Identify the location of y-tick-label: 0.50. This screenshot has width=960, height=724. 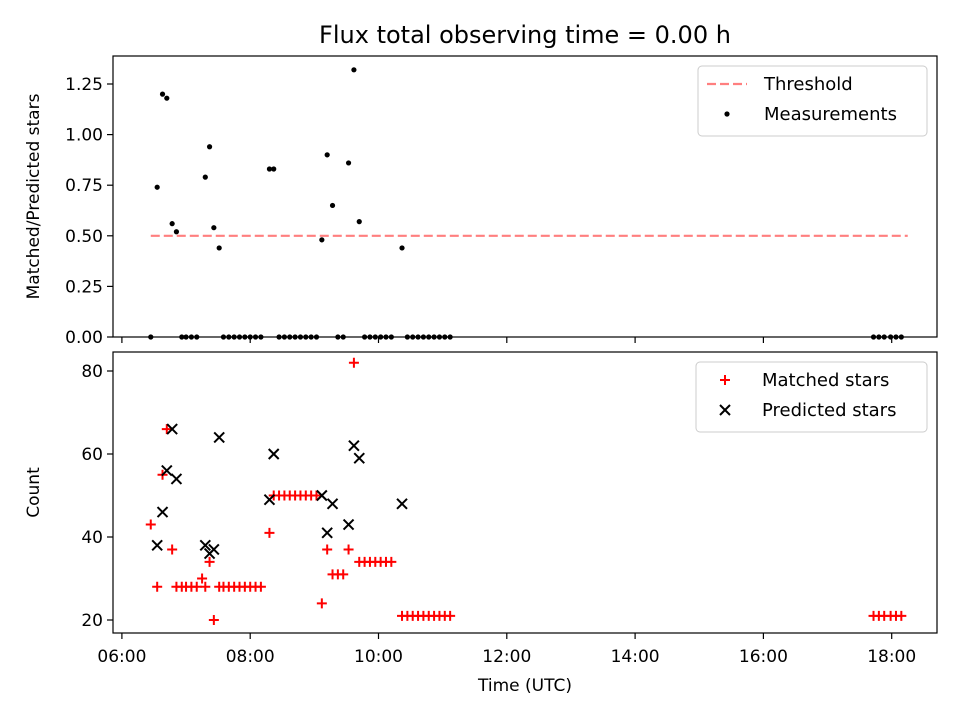
(84, 237).